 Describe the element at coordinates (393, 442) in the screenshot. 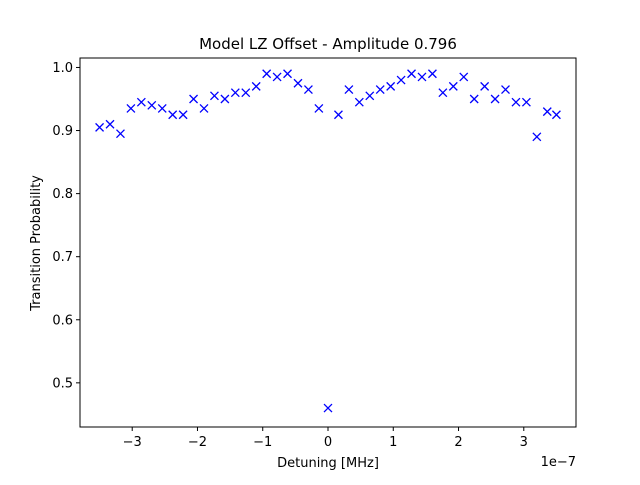

I see `x-tick-label: 1` at that location.